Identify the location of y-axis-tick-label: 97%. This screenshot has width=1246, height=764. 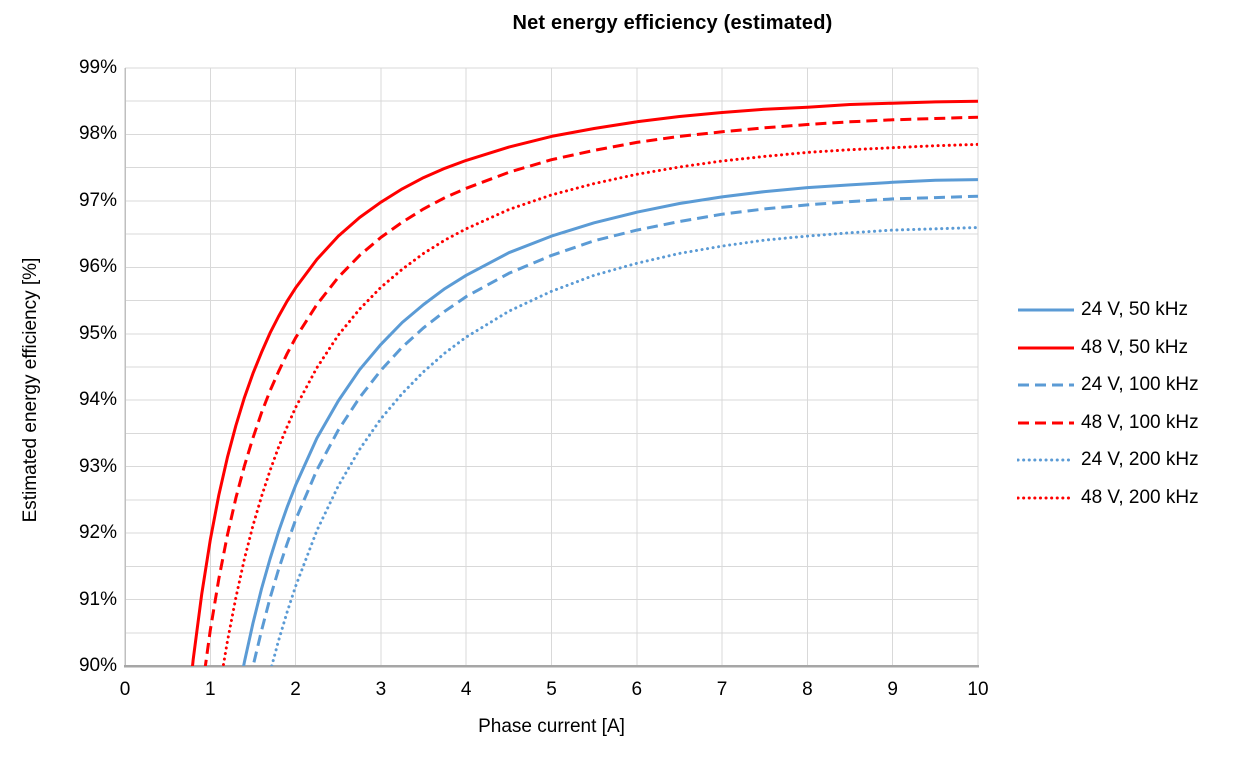
(97, 200).